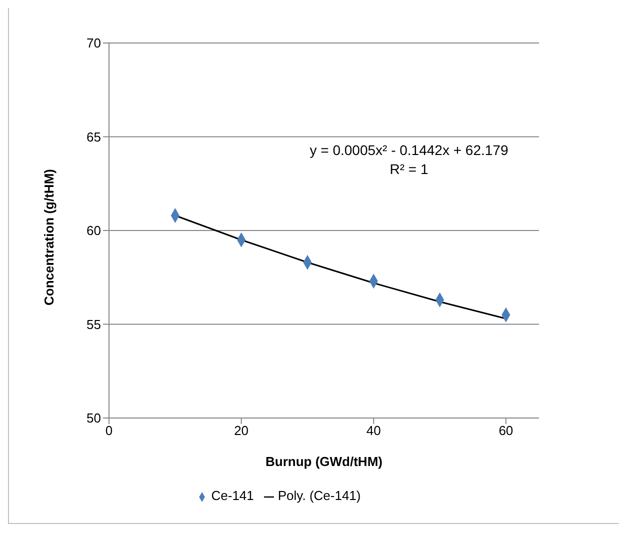 The image size is (627, 533). What do you see at coordinates (49, 237) in the screenshot?
I see `y-axis-title: Concentration (g/tHM)` at bounding box center [49, 237].